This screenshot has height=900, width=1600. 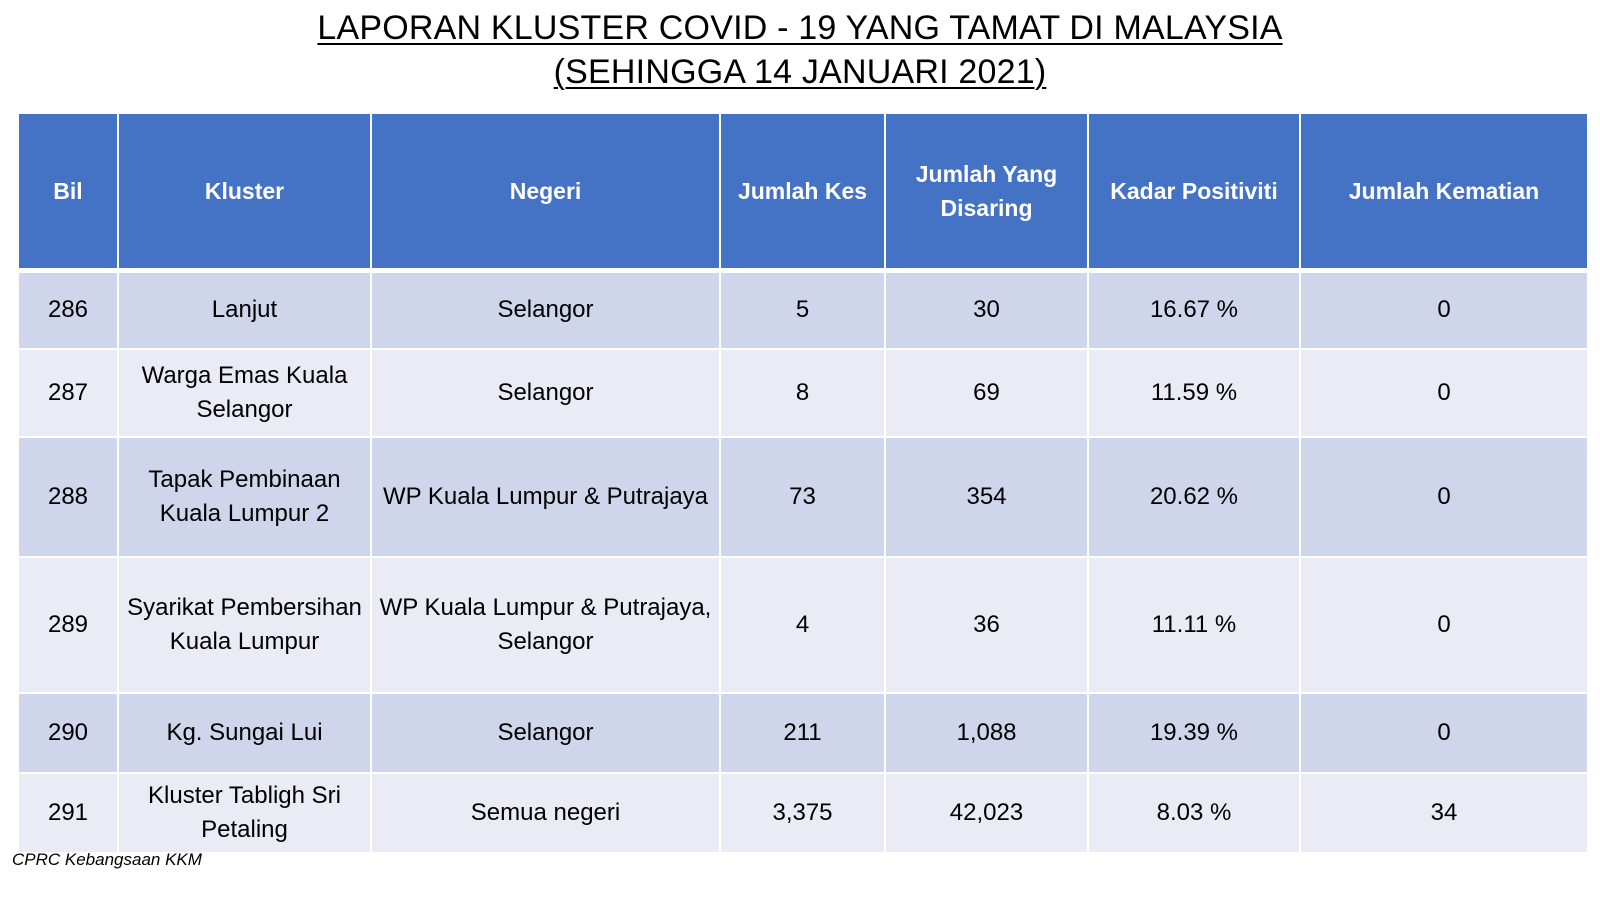 What do you see at coordinates (986, 624) in the screenshot?
I see `cell-jumlah-disaring: 36` at bounding box center [986, 624].